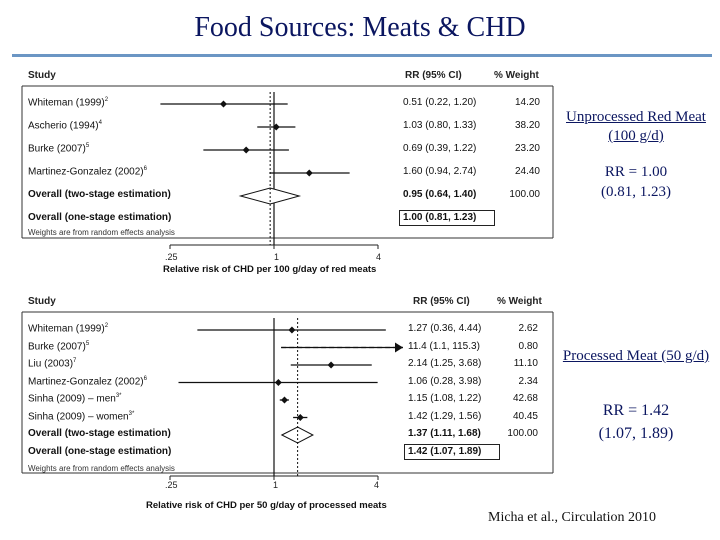 This screenshot has width=720, height=540. I want to click on study-name: Liu (2003), so click(51, 364).